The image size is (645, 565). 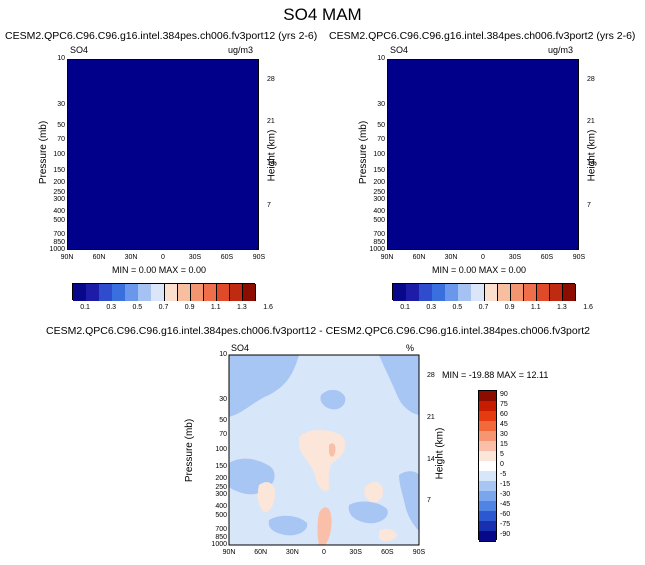 What do you see at coordinates (271, 164) in the screenshot?
I see `left-height-tick-label: 14` at bounding box center [271, 164].